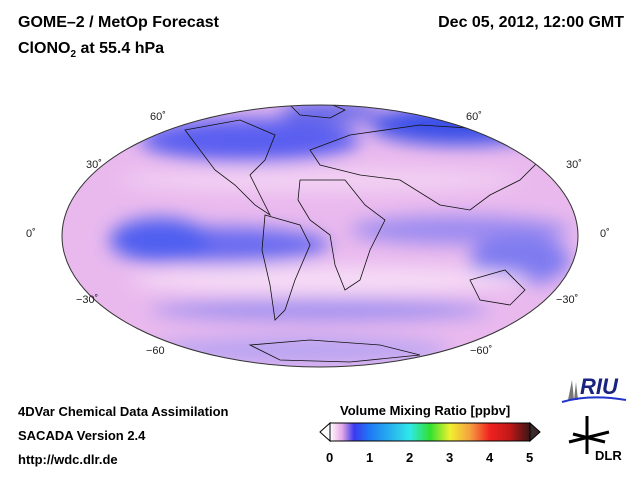 This screenshot has height=480, width=640. What do you see at coordinates (605, 234) in the screenshot?
I see `lat-label-right-0: 0˚` at bounding box center [605, 234].